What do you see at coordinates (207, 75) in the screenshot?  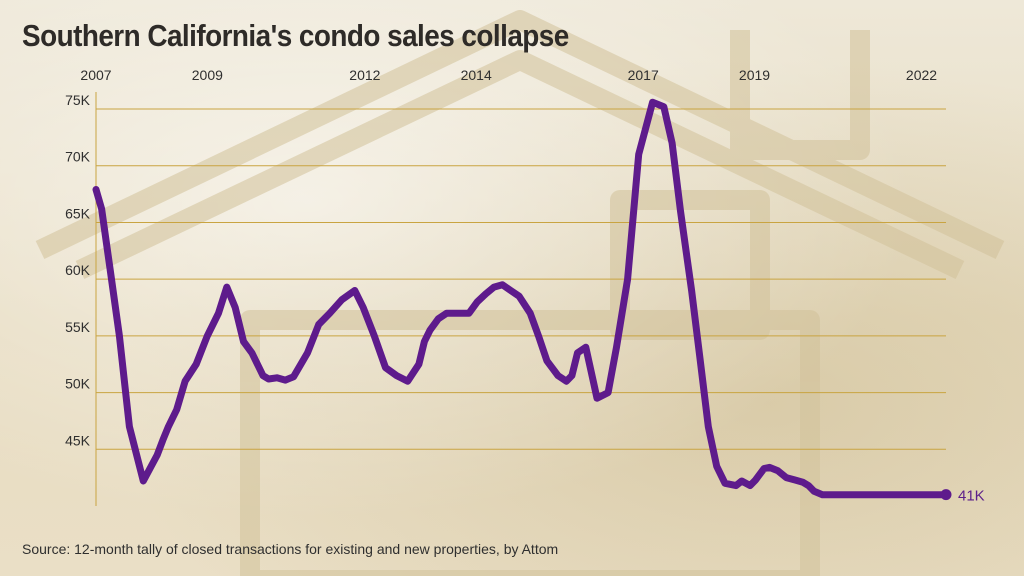 I see `x-tick-label: 2009` at bounding box center [207, 75].